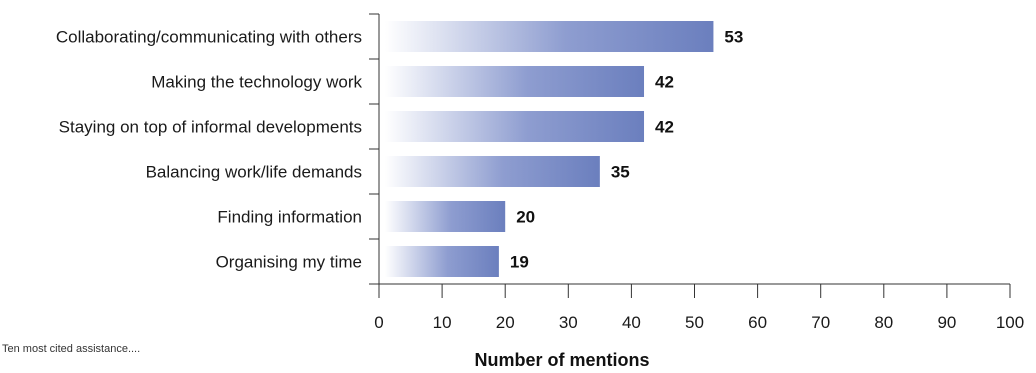 This screenshot has height=373, width=1036. Describe the element at coordinates (620, 172) in the screenshot. I see `value-label: 35` at that location.